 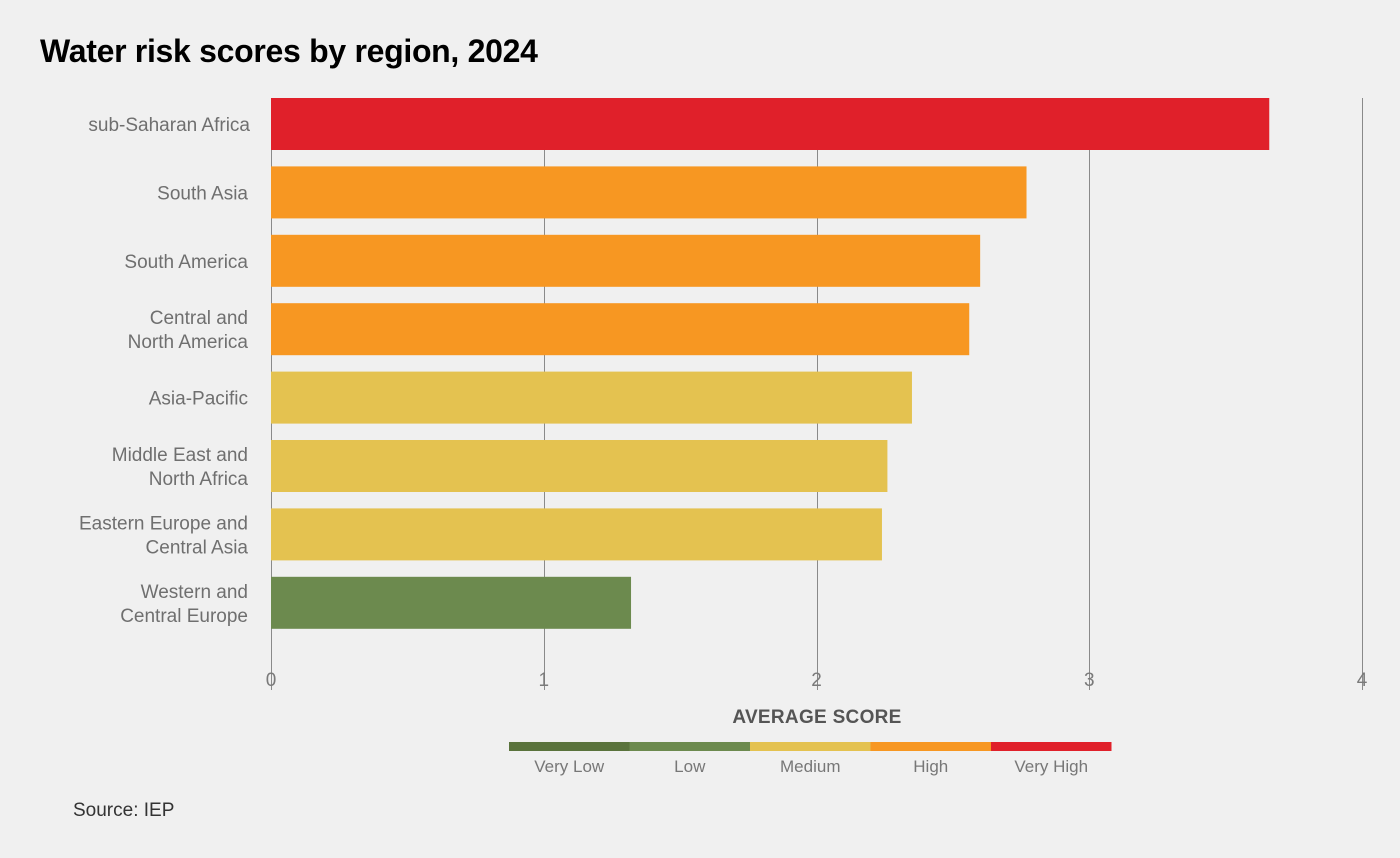 I want to click on category-label: Asia-Pacific, so click(x=198, y=399).